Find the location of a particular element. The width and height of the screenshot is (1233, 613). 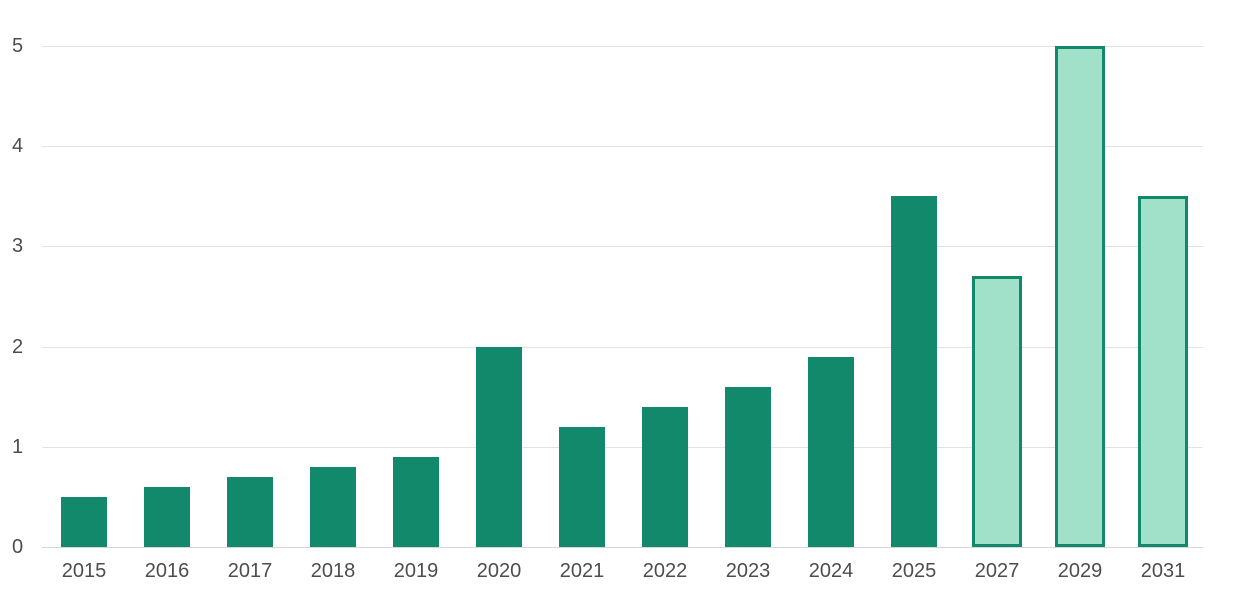

x-tick-label-2021: 2021 is located at coordinates (582, 571).